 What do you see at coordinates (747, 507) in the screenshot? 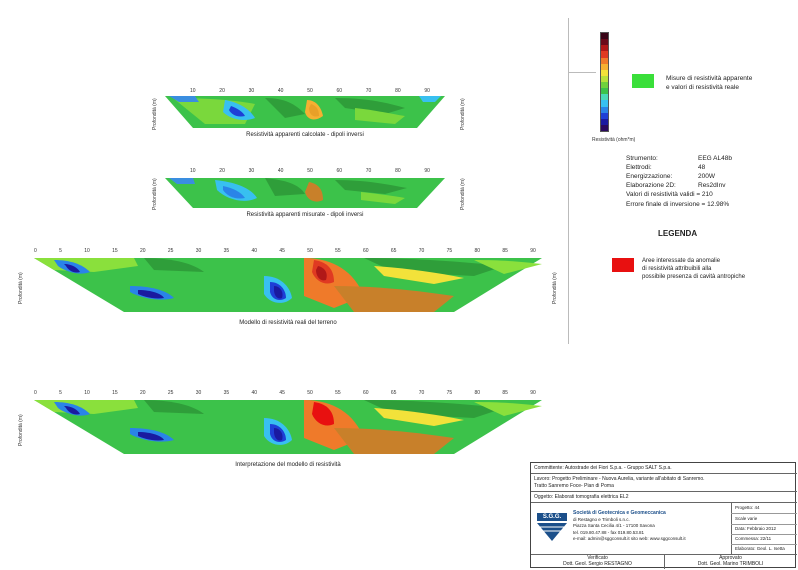
I see `tb-progetto: Progetto: 44` at bounding box center [747, 507].